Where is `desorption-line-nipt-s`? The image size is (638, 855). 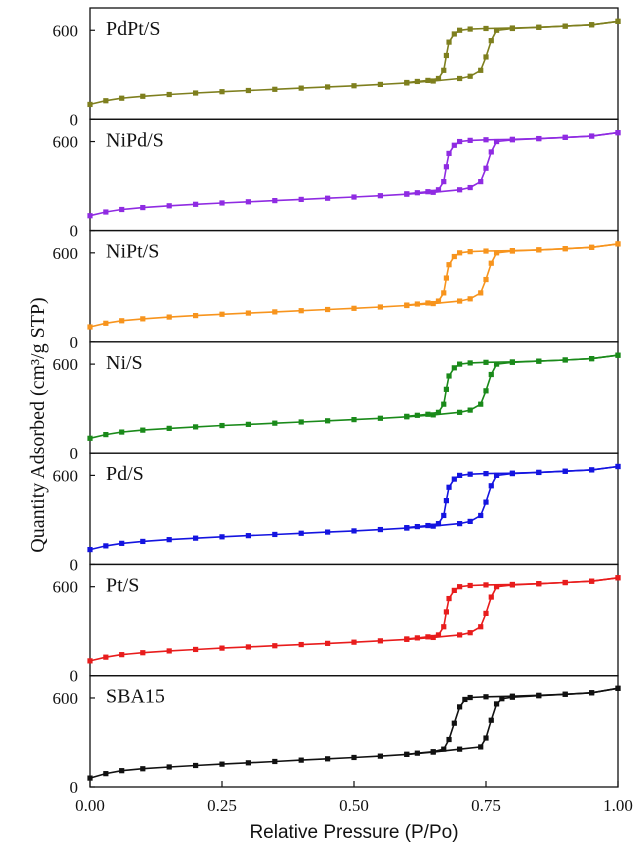
desorption-line-nipt-s is located at coordinates (512, 274).